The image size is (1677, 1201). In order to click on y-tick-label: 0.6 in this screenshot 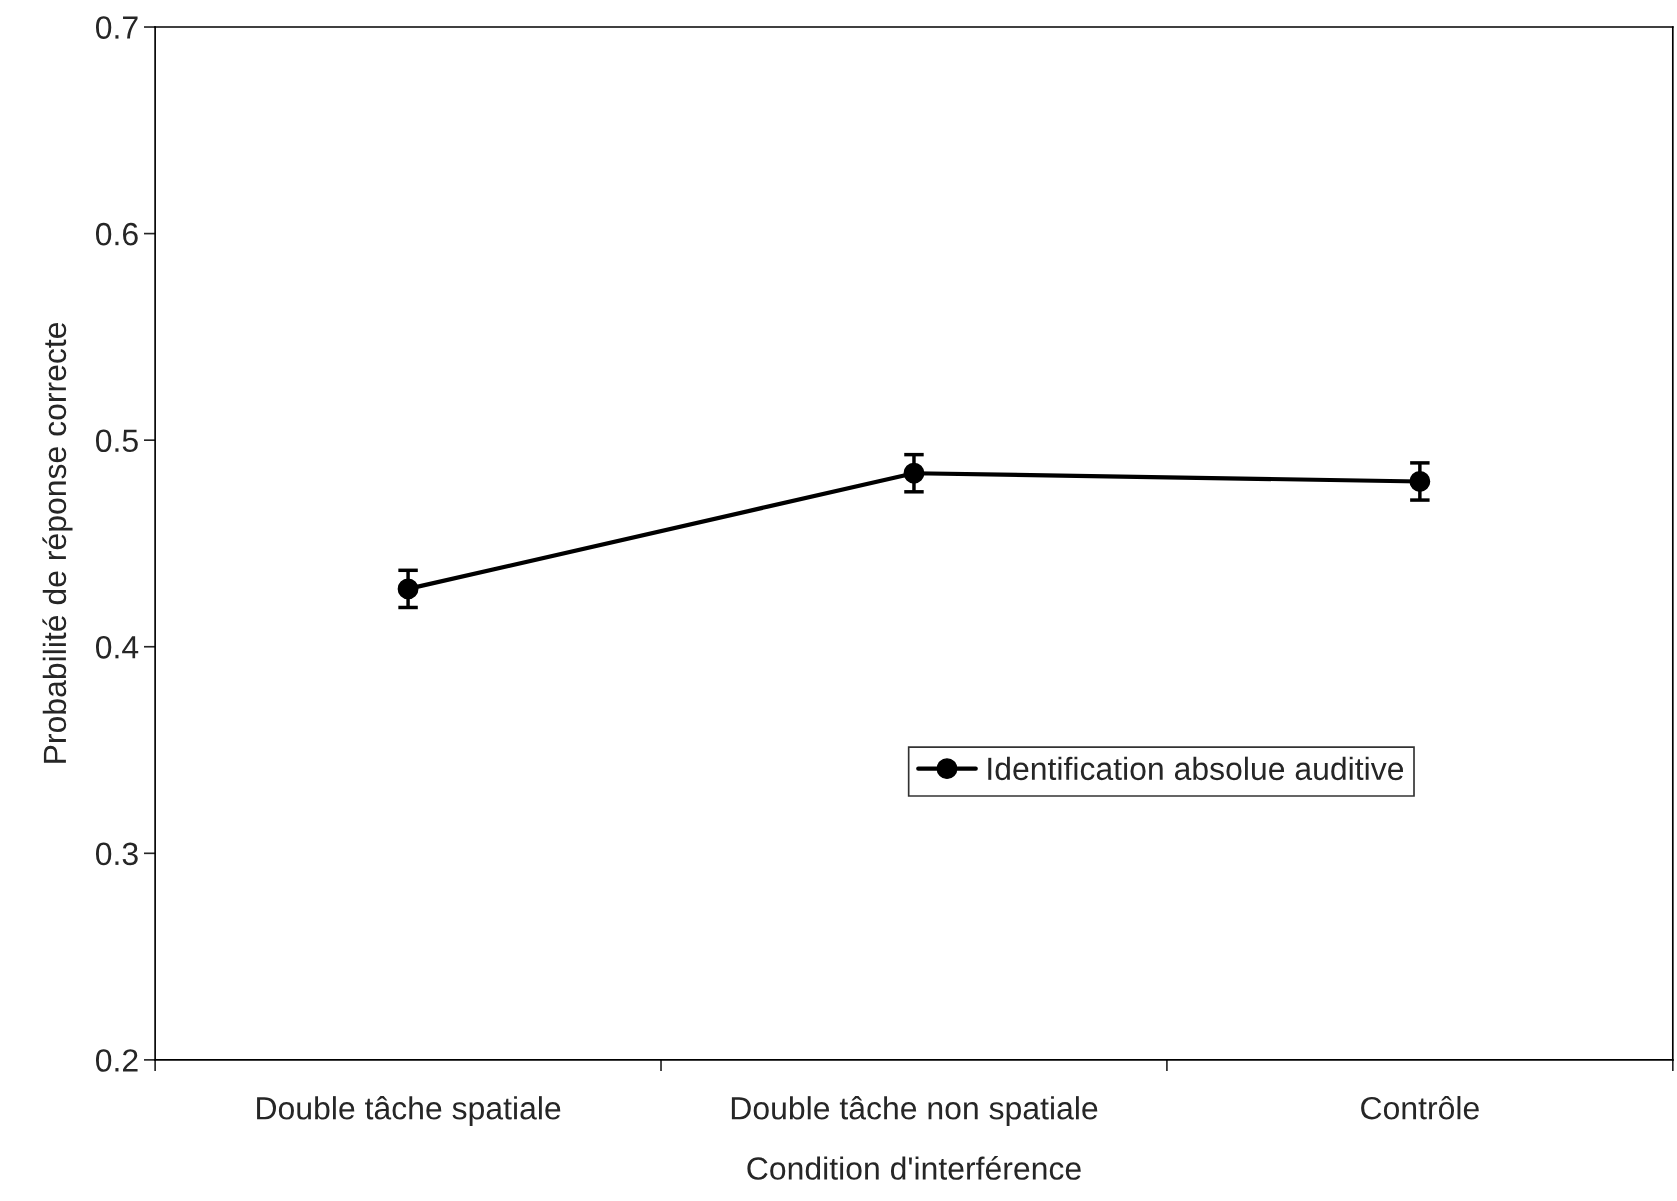, I will do `click(117, 234)`.